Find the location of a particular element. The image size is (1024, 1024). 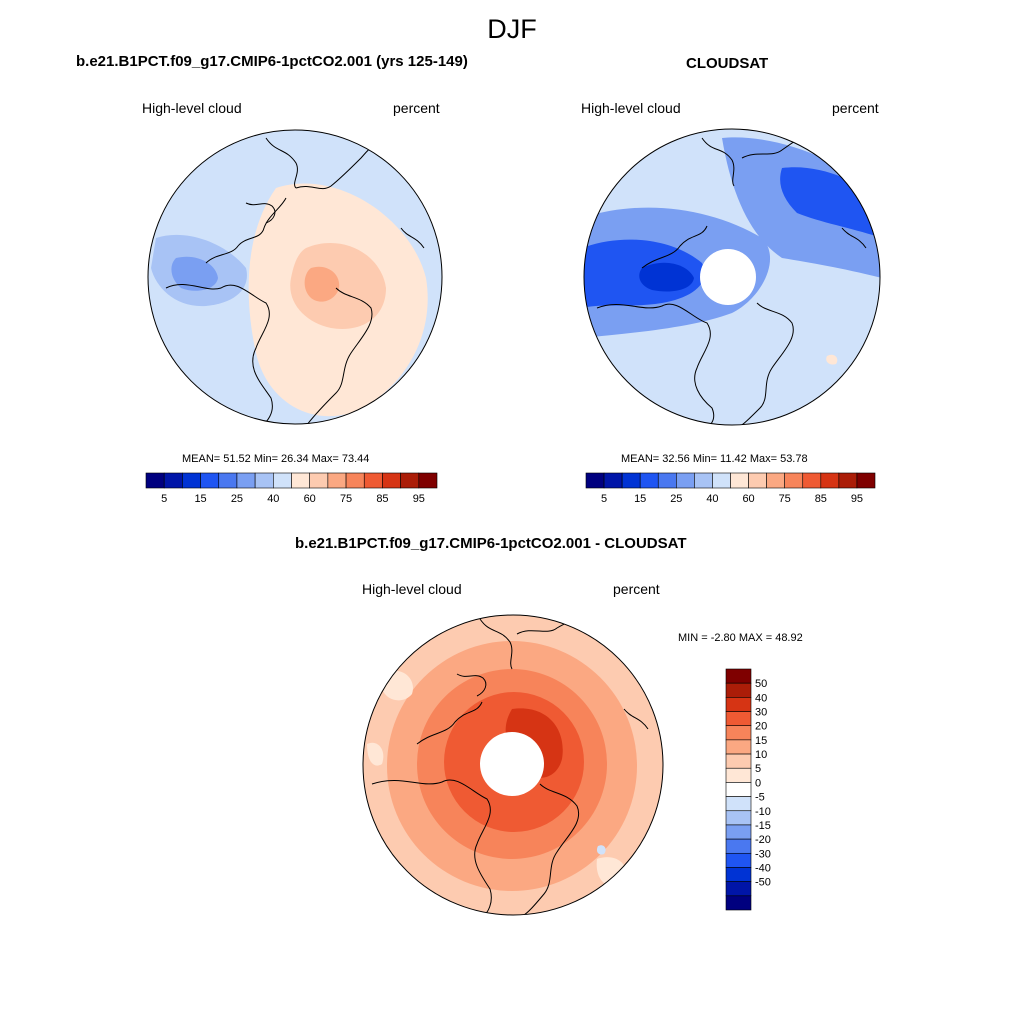

model-colorbar-swatches is located at coordinates (291, 480).